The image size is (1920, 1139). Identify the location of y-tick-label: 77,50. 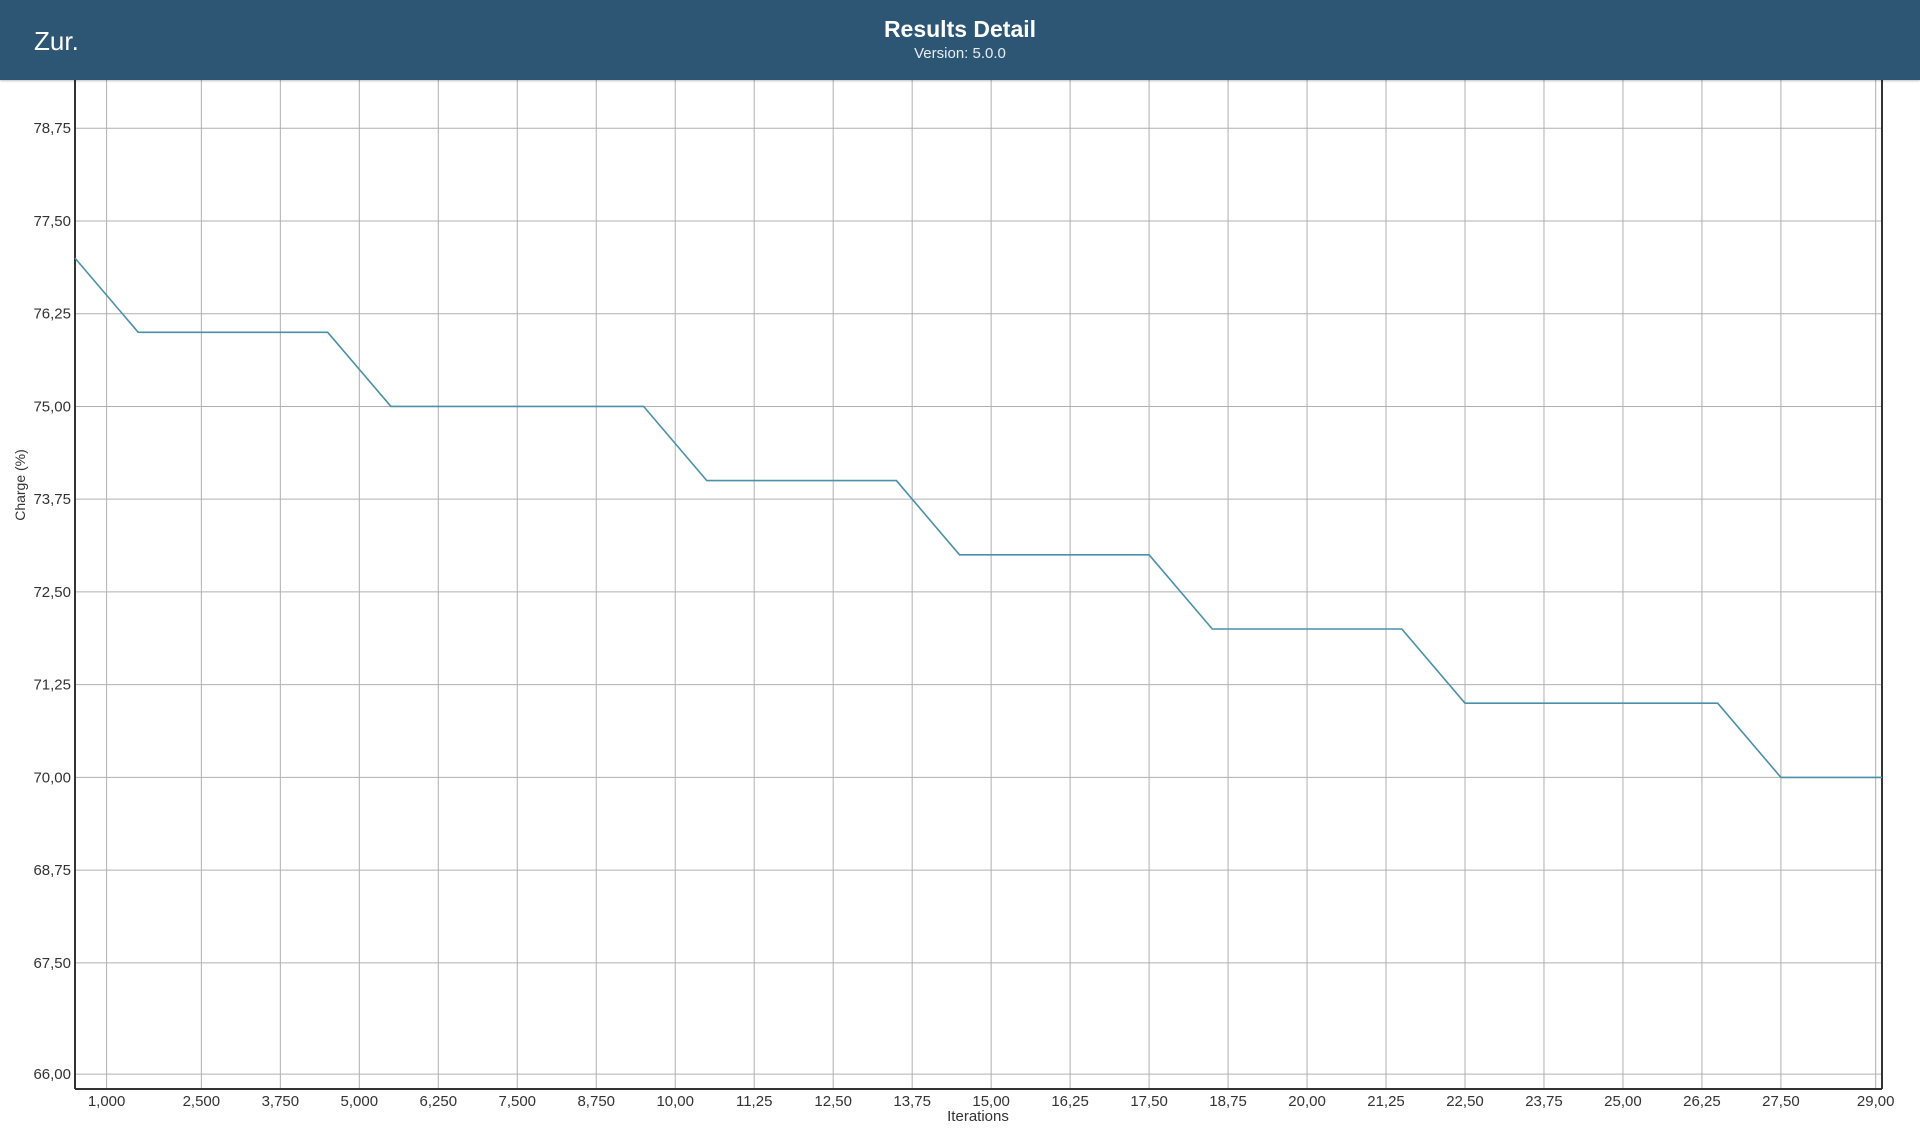
(52, 221).